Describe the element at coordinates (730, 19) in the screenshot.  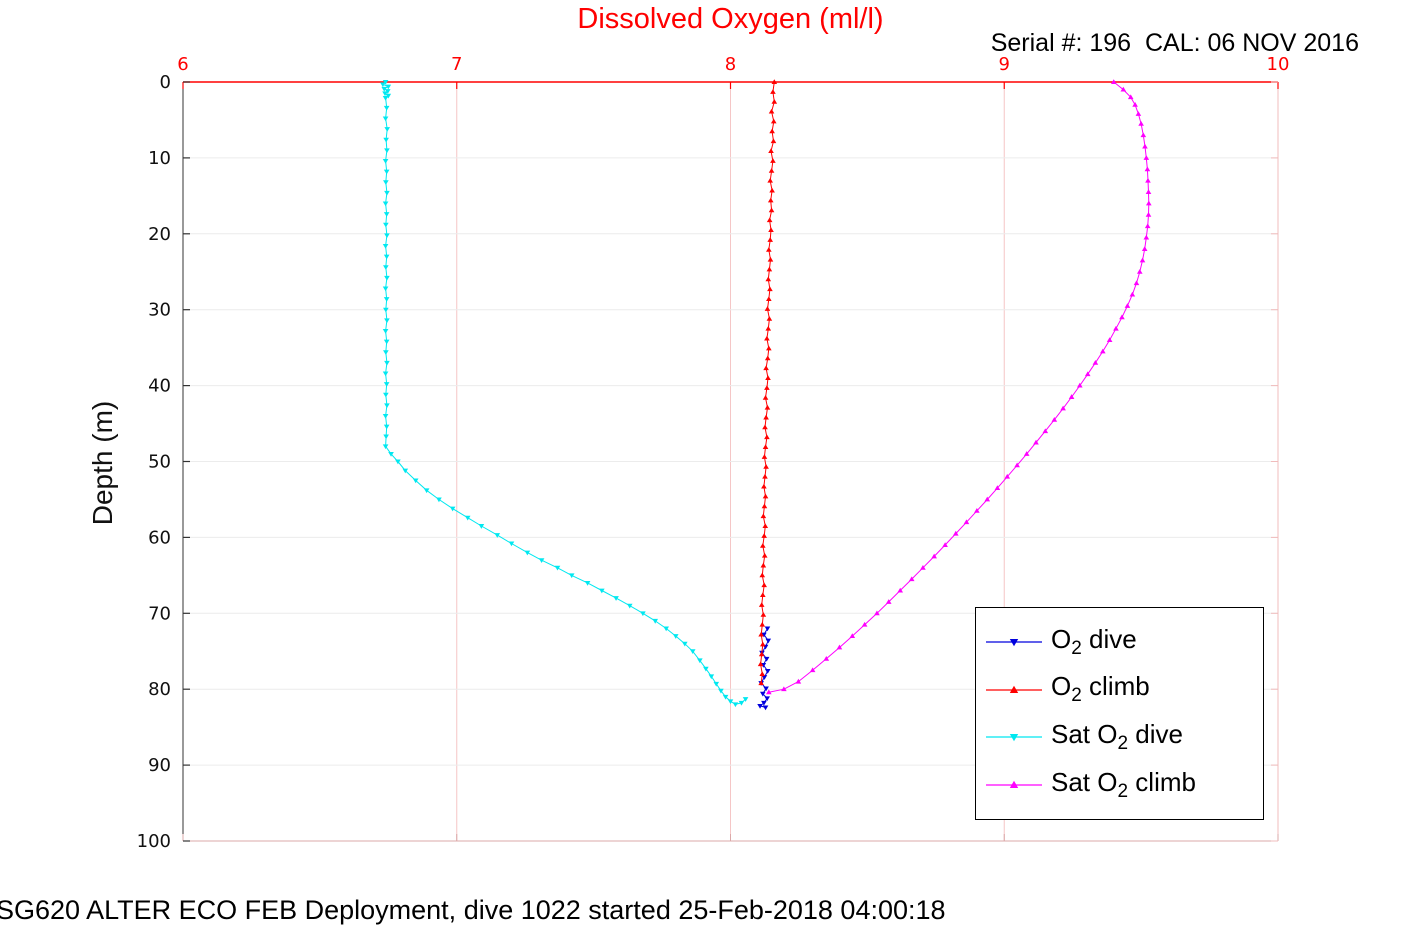
I see `chart-title: Dissolved Oxygen (ml/l)` at that location.